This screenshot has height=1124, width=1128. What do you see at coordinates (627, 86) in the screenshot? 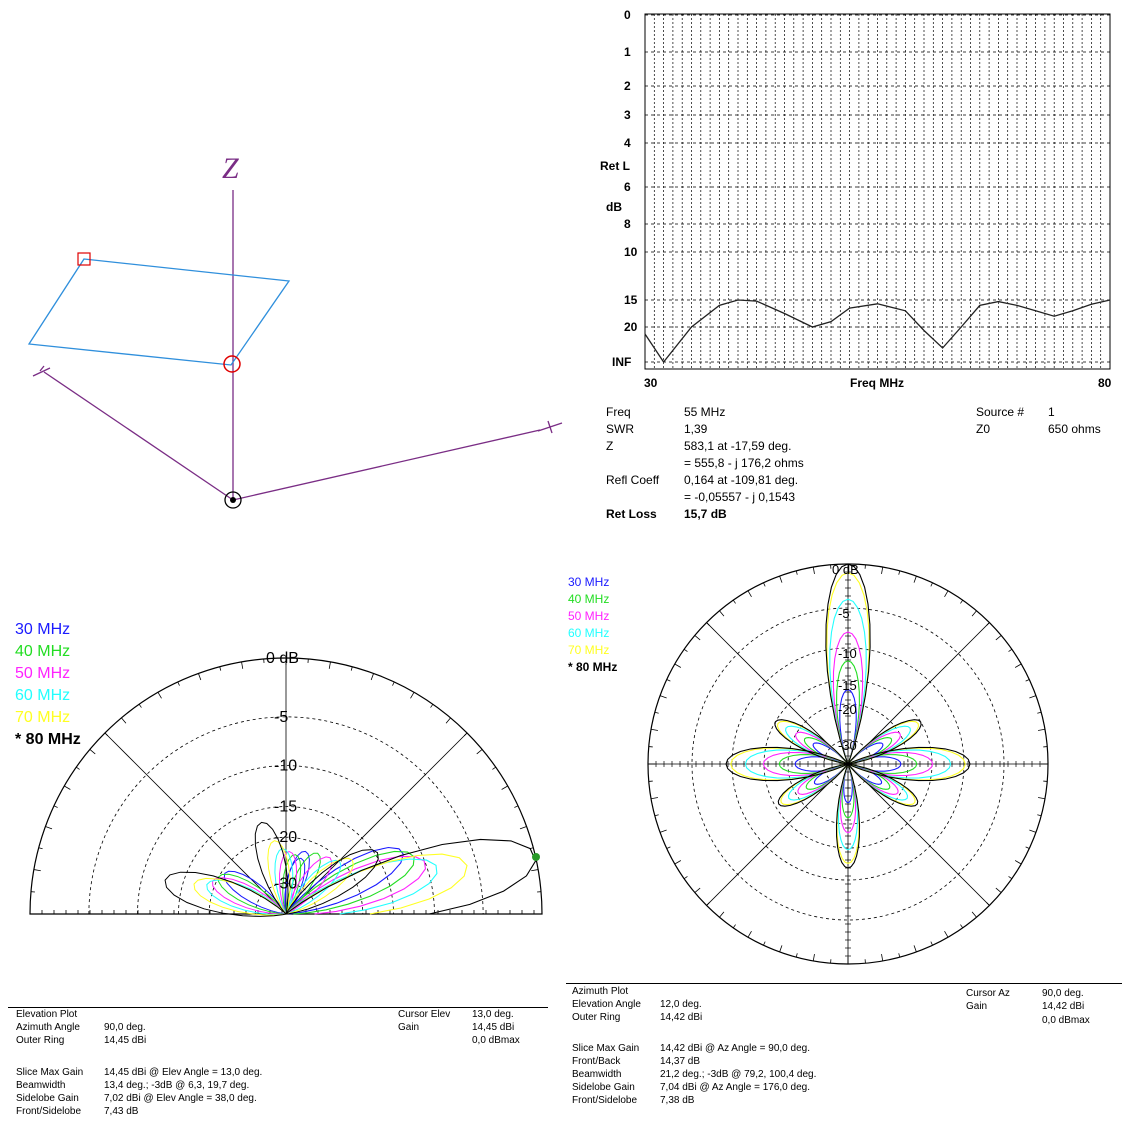
I see `swr-y-tick-label: 2` at bounding box center [627, 86].